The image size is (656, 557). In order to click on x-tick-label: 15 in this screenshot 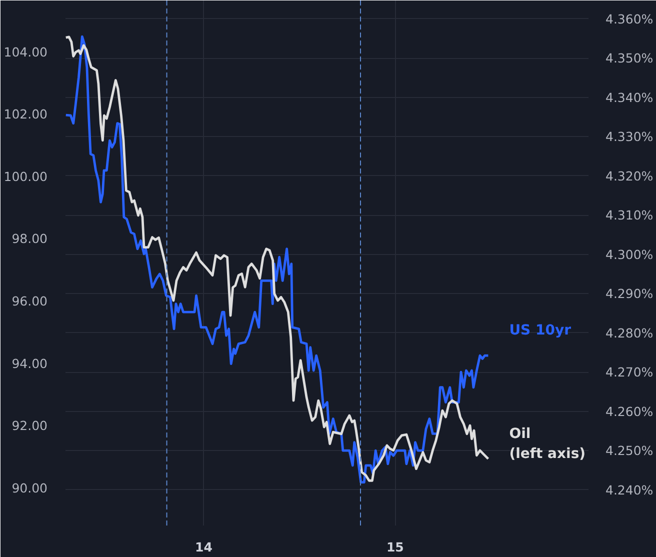, I will do `click(395, 547)`.